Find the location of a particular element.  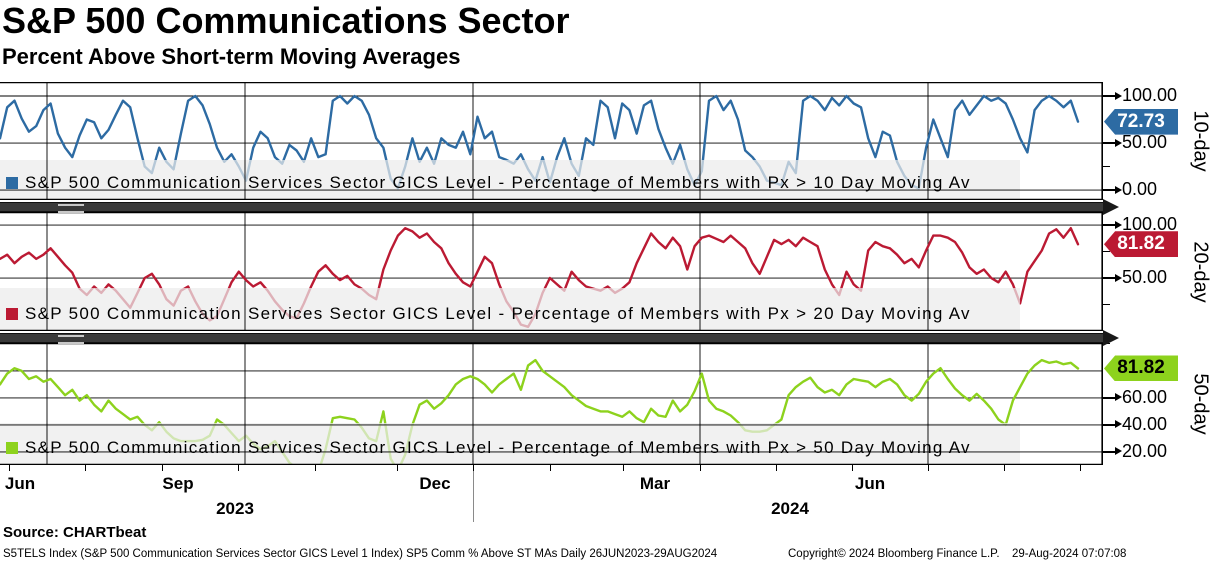

last-value-badge-50-day: 81.82 is located at coordinates (1141, 368).